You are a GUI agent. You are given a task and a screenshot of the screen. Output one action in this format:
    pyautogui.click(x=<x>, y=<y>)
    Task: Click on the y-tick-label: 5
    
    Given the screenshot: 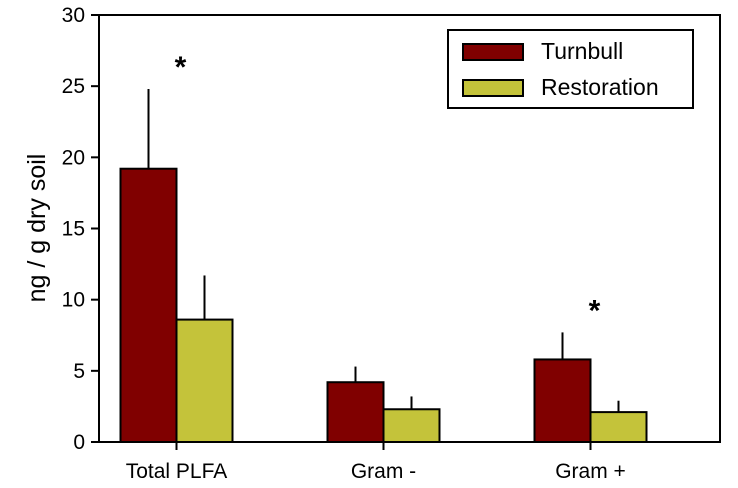 What is the action you would take?
    pyautogui.click(x=79, y=371)
    